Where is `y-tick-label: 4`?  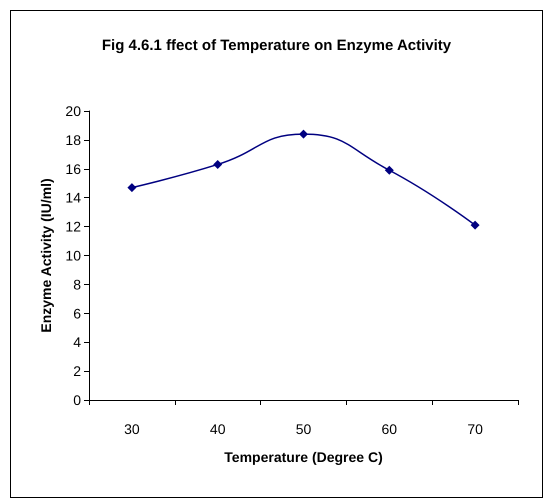 y-tick-label: 4 is located at coordinates (77, 342).